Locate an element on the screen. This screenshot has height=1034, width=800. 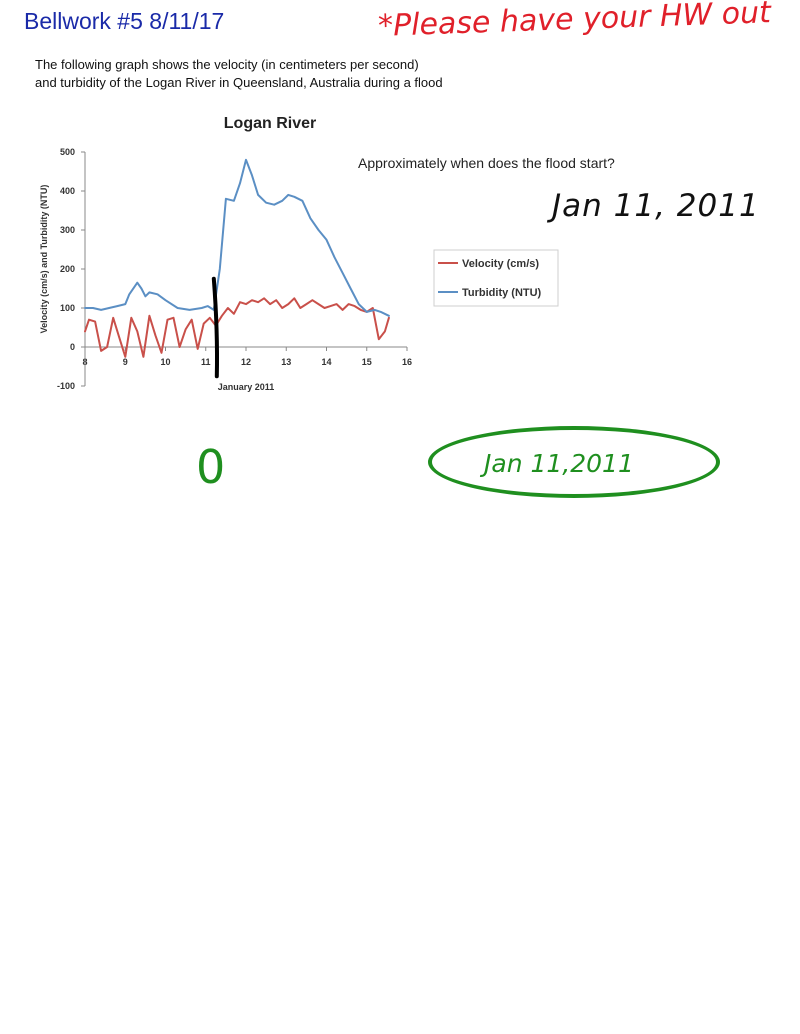
series-layer is located at coordinates (237, 258).